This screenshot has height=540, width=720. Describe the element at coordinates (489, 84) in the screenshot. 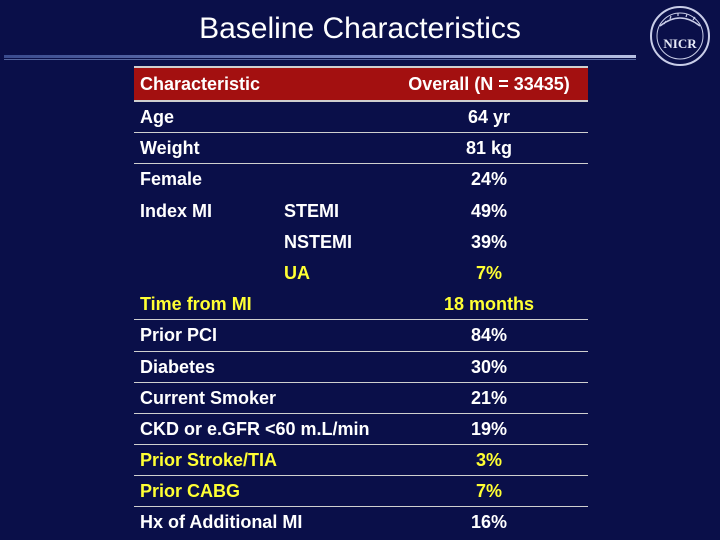

I see `header-overall: Overall (N = 33435)` at that location.